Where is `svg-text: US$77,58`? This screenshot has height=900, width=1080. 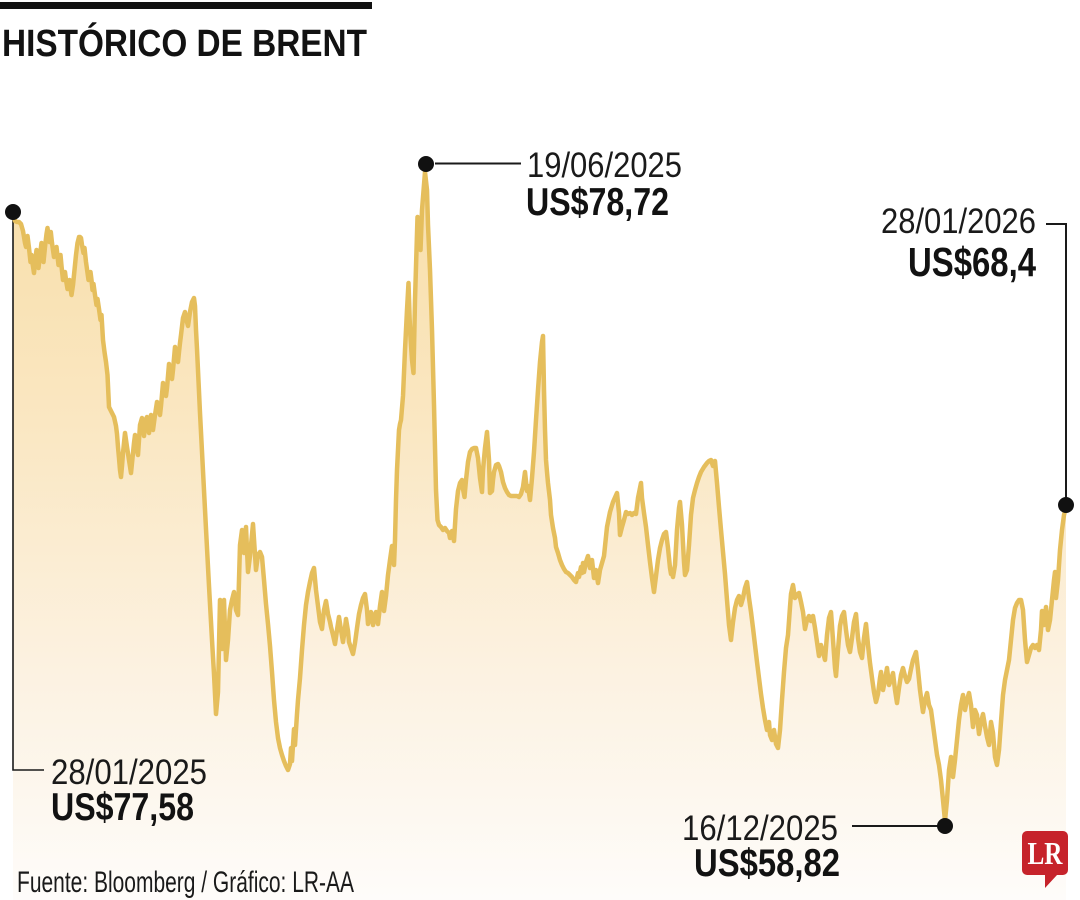
svg-text: US$77,58 is located at coordinates (122, 807).